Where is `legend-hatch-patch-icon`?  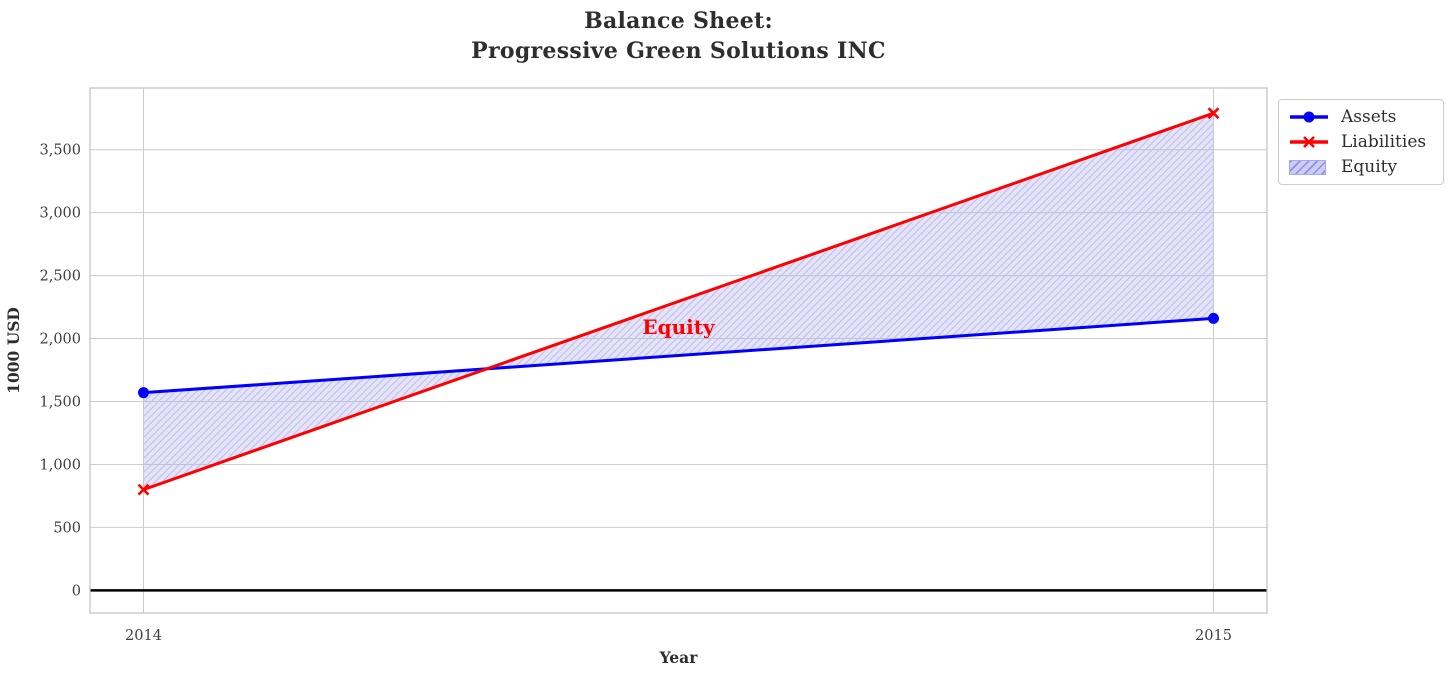 legend-hatch-patch-icon is located at coordinates (1309, 167).